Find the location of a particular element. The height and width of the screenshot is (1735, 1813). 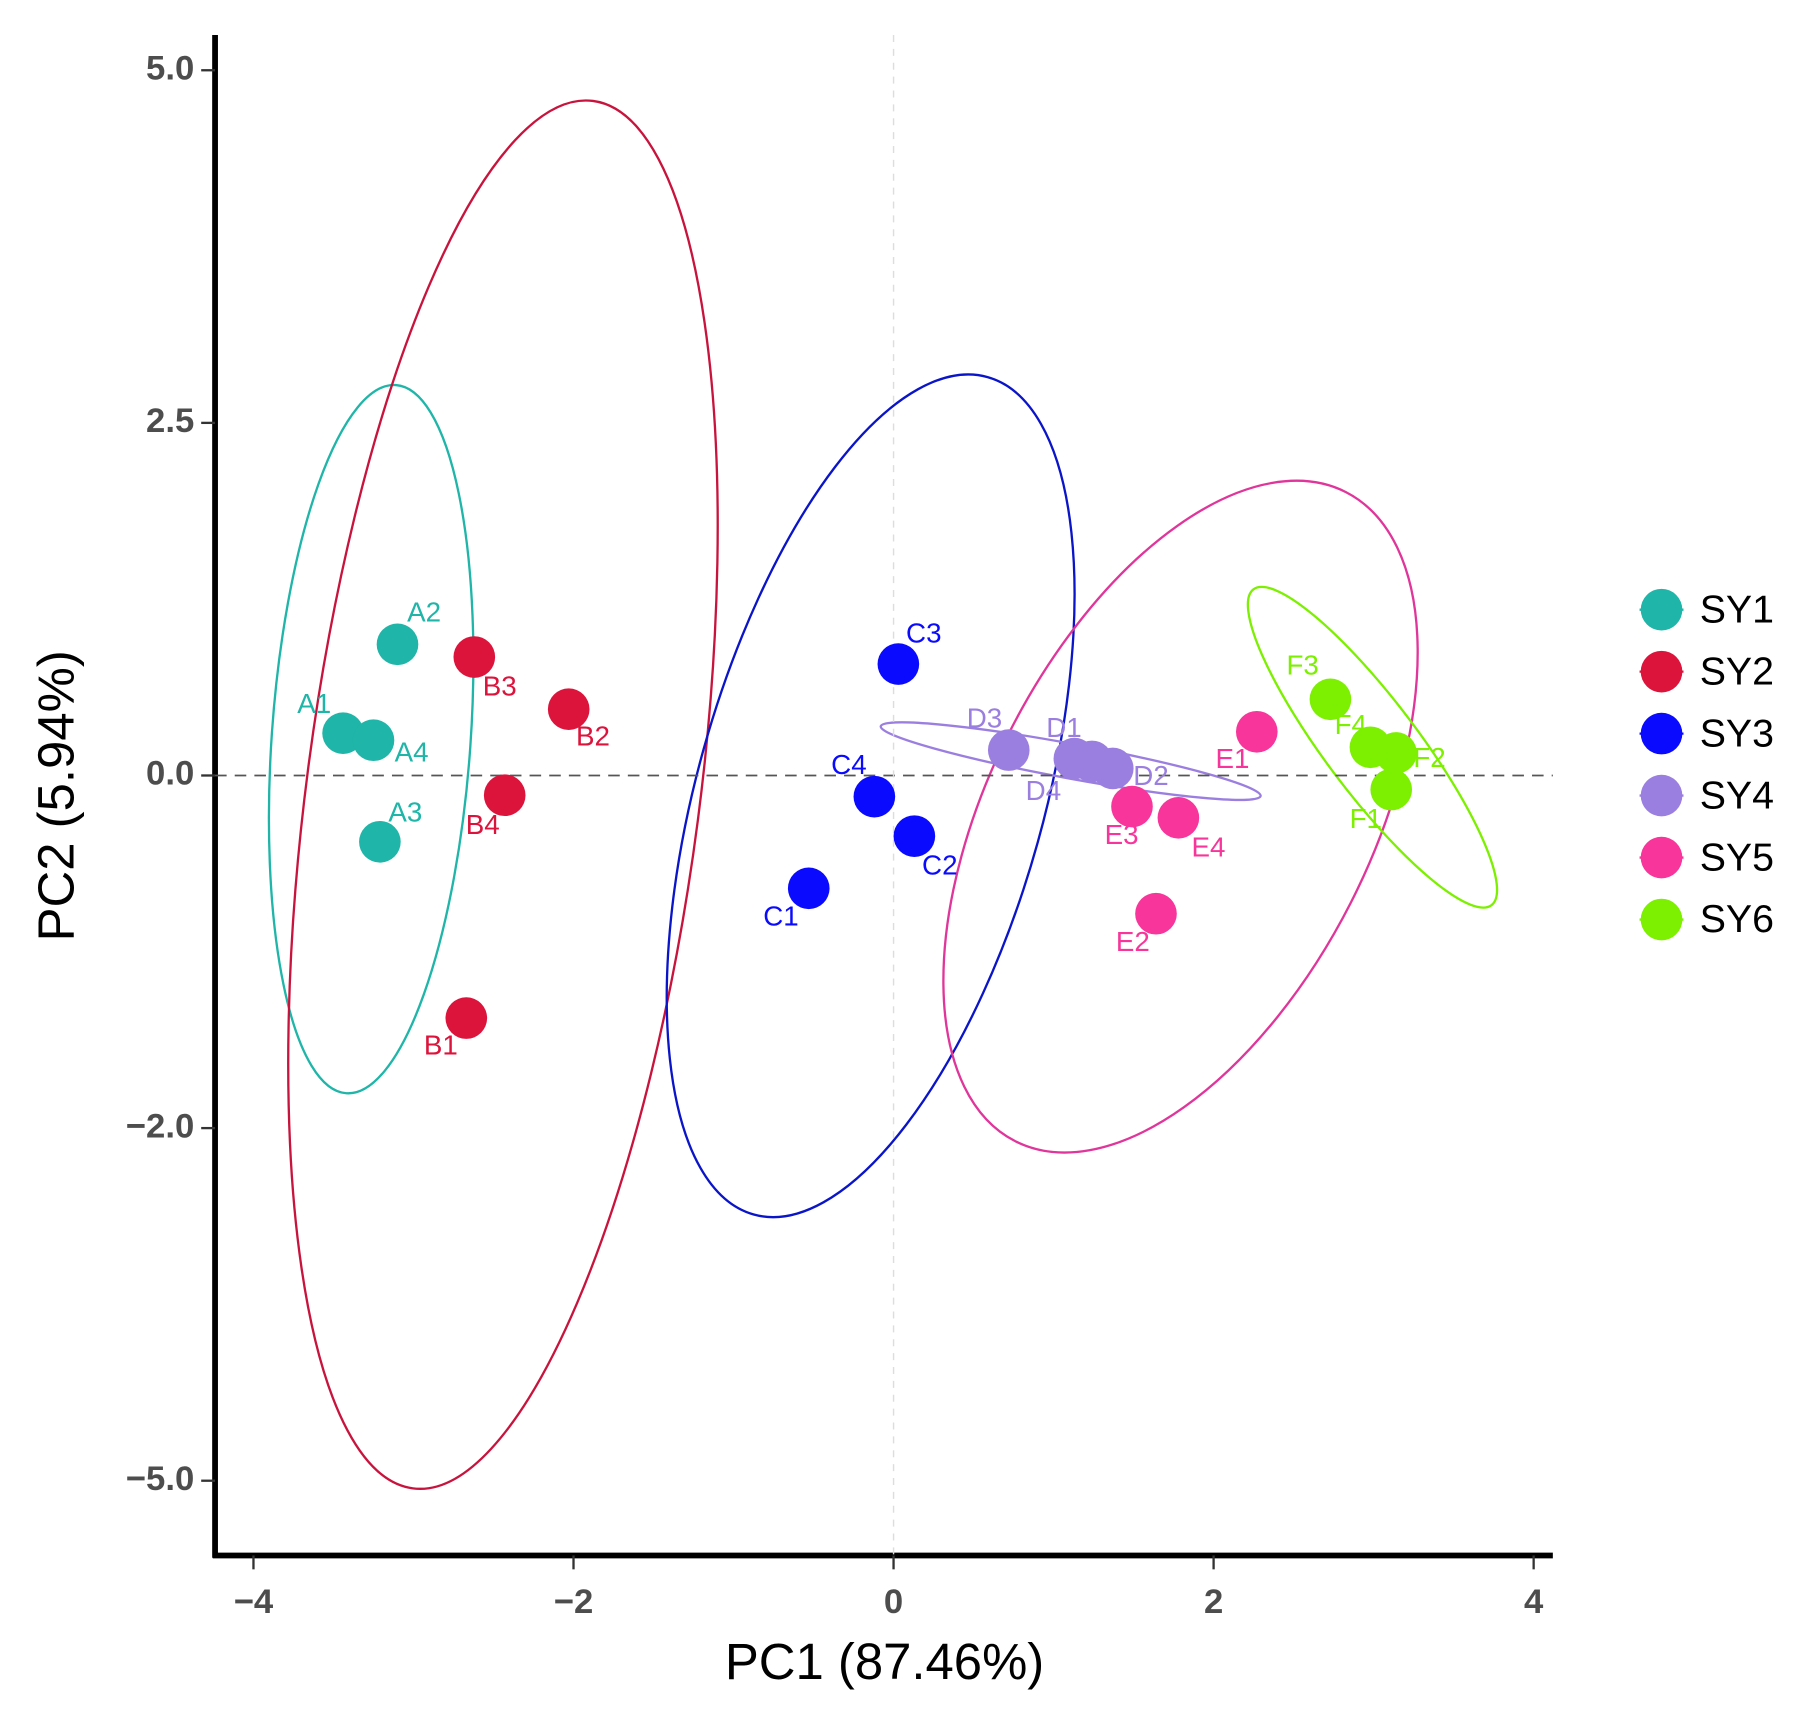

point-label: E1 is located at coordinates (1233, 758).